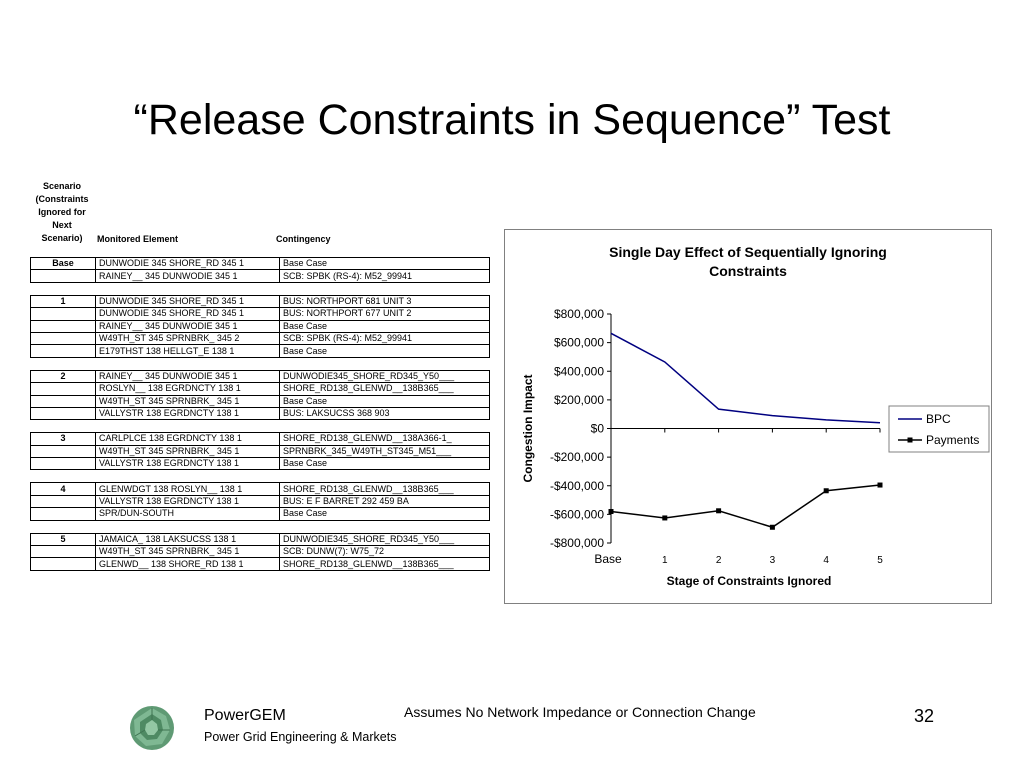 The width and height of the screenshot is (1024, 768). Describe the element at coordinates (300, 737) in the screenshot. I see `company-tagline: Power Grid Engineering & Markets` at that location.